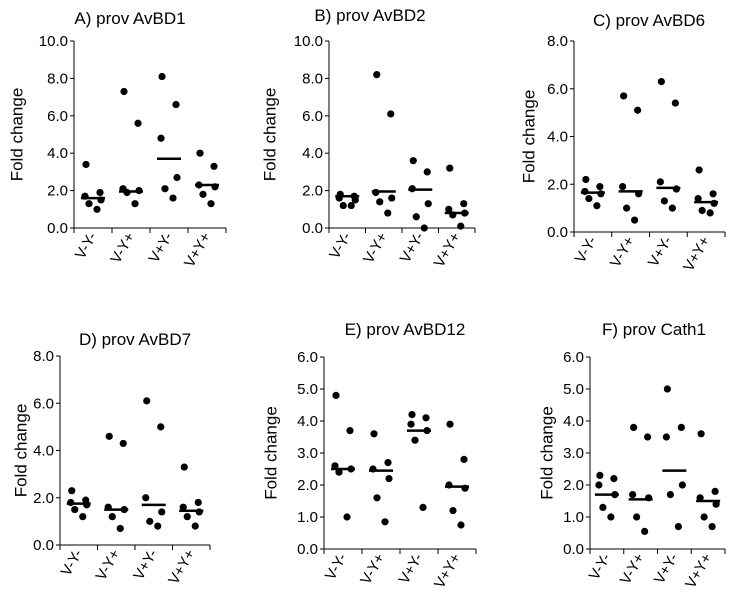 This screenshot has height=594, width=739. What do you see at coordinates (573, 517) in the screenshot?
I see `y-tick-label: 1.0` at bounding box center [573, 517].